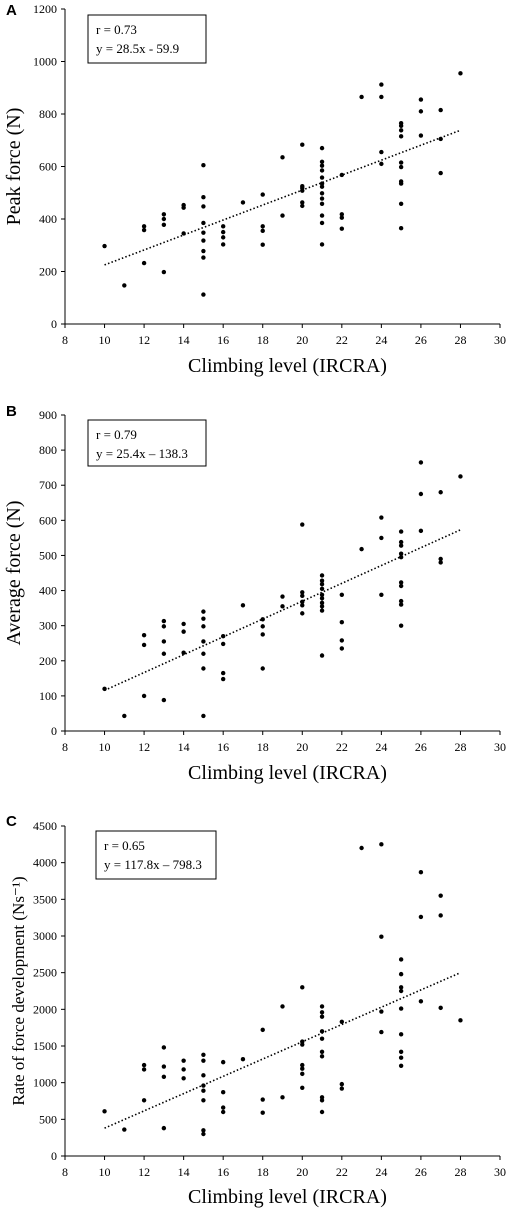 The width and height of the screenshot is (510, 1212). I want to click on y-axis-title: Peak force (N), so click(14, 167).